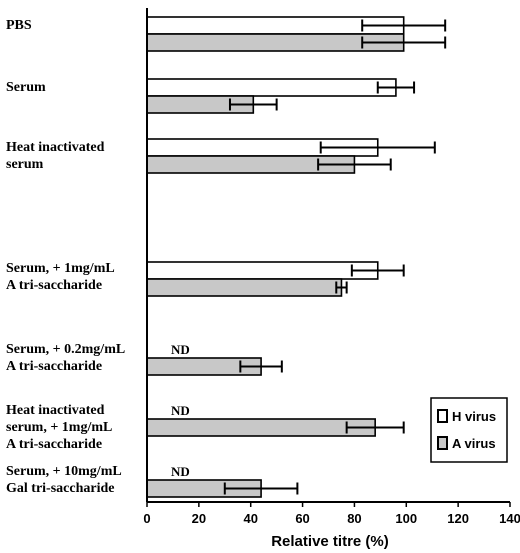  What do you see at coordinates (250, 518) in the screenshot?
I see `x-tick-label: 40` at bounding box center [250, 518].